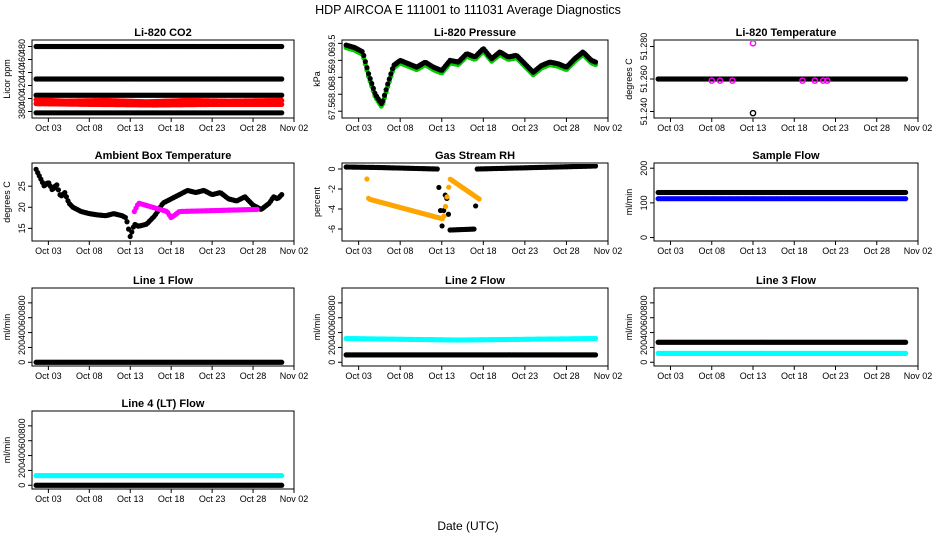  What do you see at coordinates (471, 75) in the screenshot?
I see `series-pressure` at bounding box center [471, 75].